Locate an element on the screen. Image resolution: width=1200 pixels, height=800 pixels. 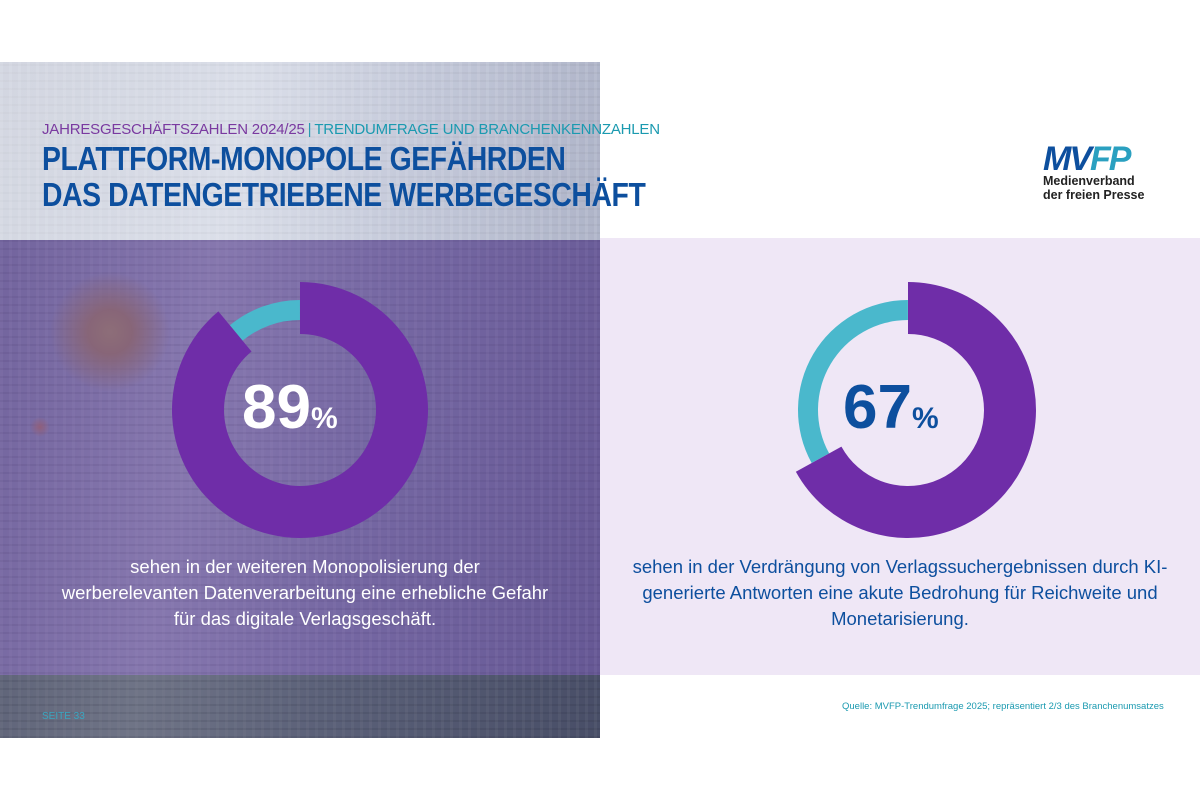
logo-mark-mv: MV is located at coordinates (1067, 159).